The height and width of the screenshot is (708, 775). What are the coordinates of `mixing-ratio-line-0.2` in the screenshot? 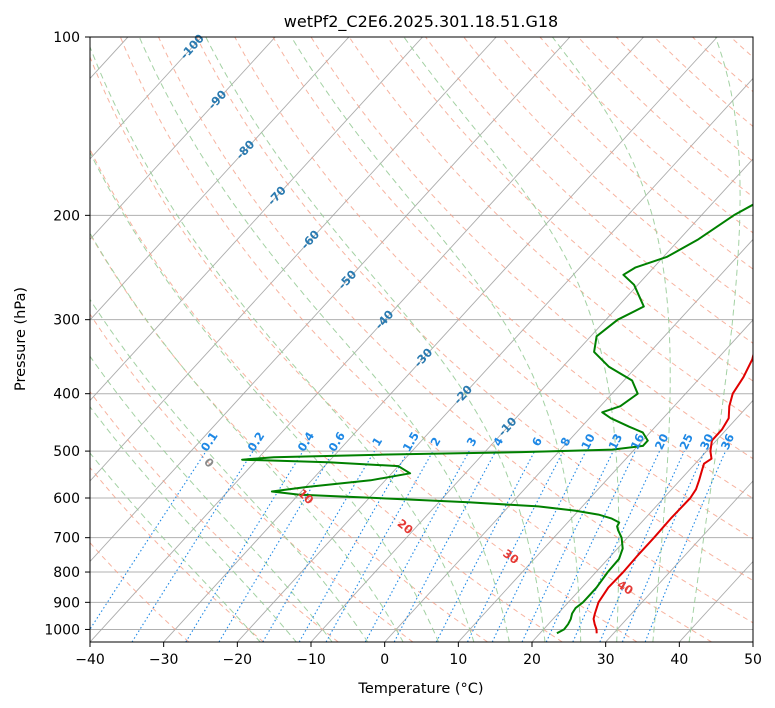 It's located at (192, 546).